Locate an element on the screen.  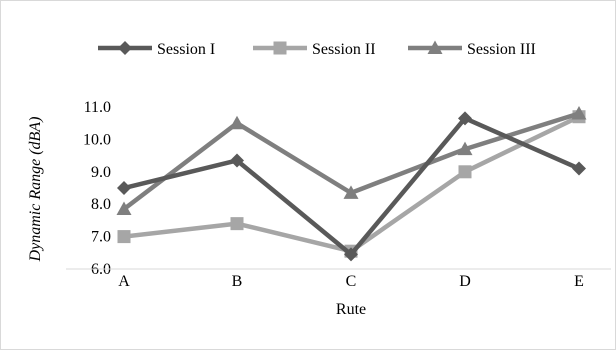
y-tick-label: 7.0 is located at coordinates (101, 237).